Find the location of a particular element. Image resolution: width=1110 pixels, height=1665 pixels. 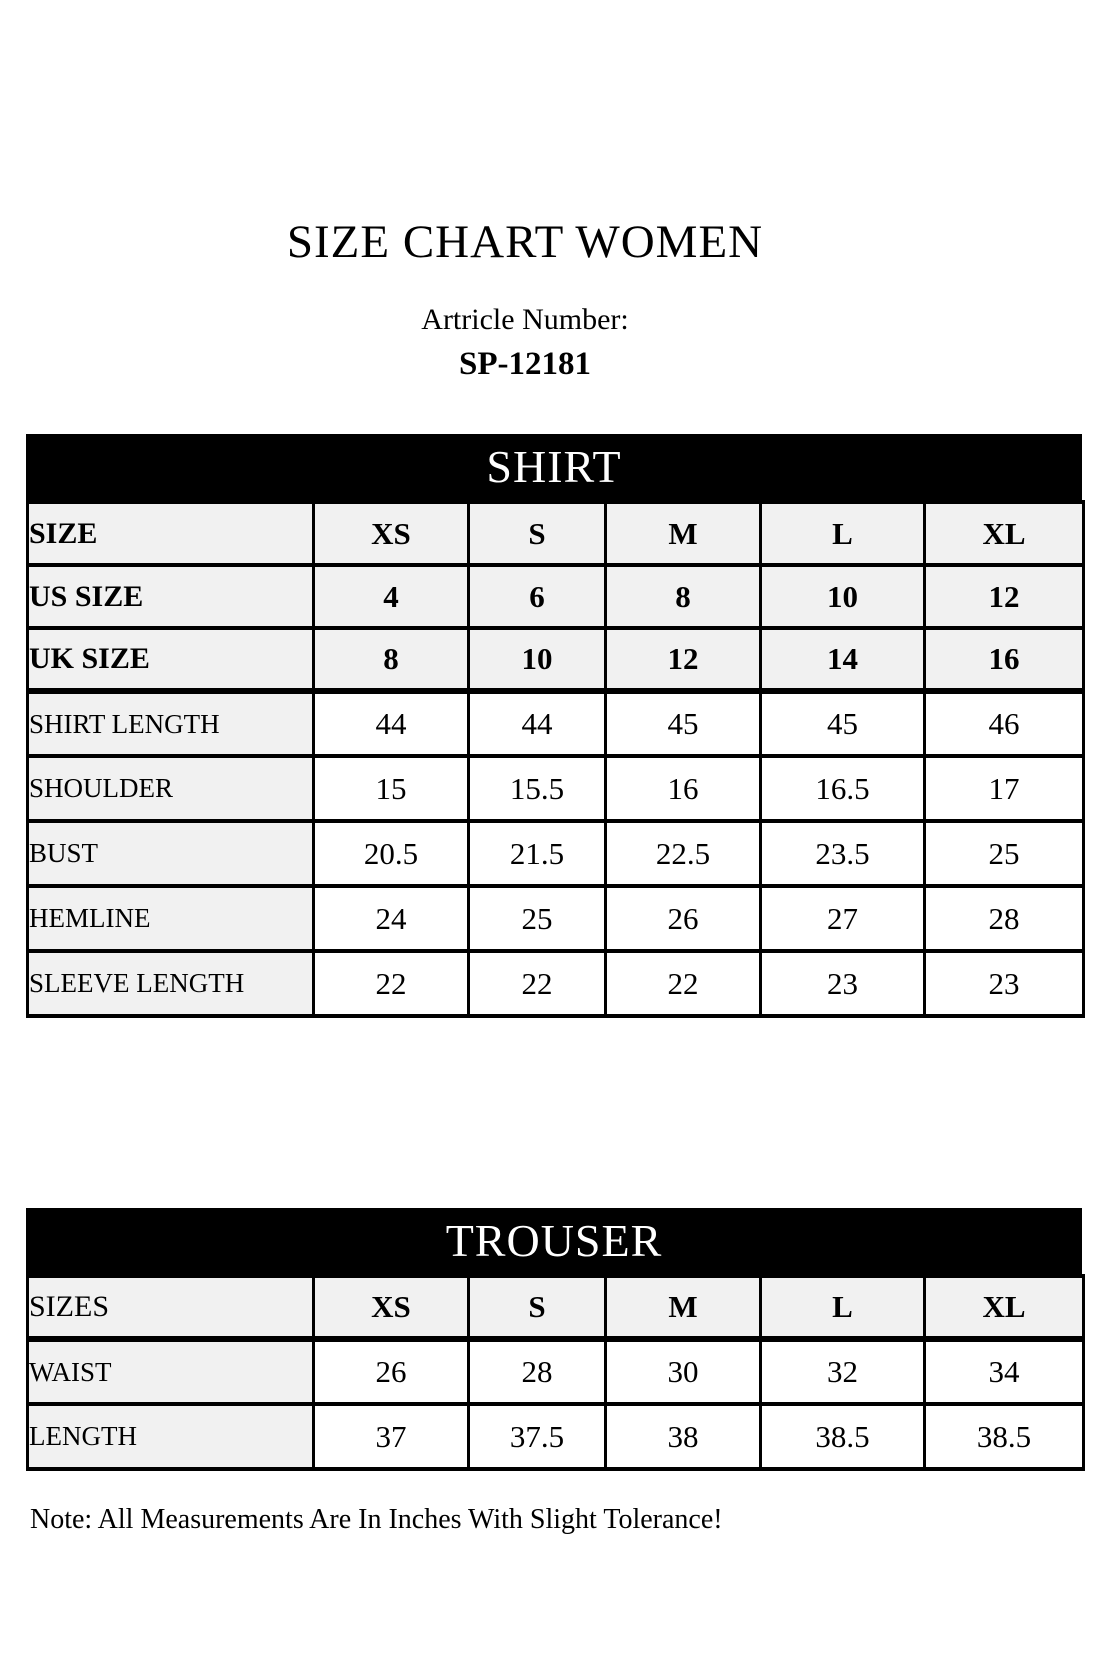

table-row: US SIZE 4 6 8 10 12 is located at coordinates (555, 597).